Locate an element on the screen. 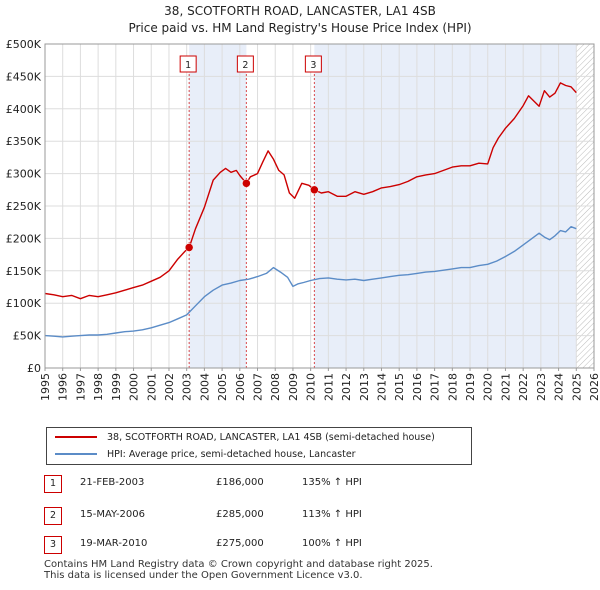  sale-row: 3 19-MAR-2010 £275,000 100% ↑ HPI is located at coordinates (224, 546).